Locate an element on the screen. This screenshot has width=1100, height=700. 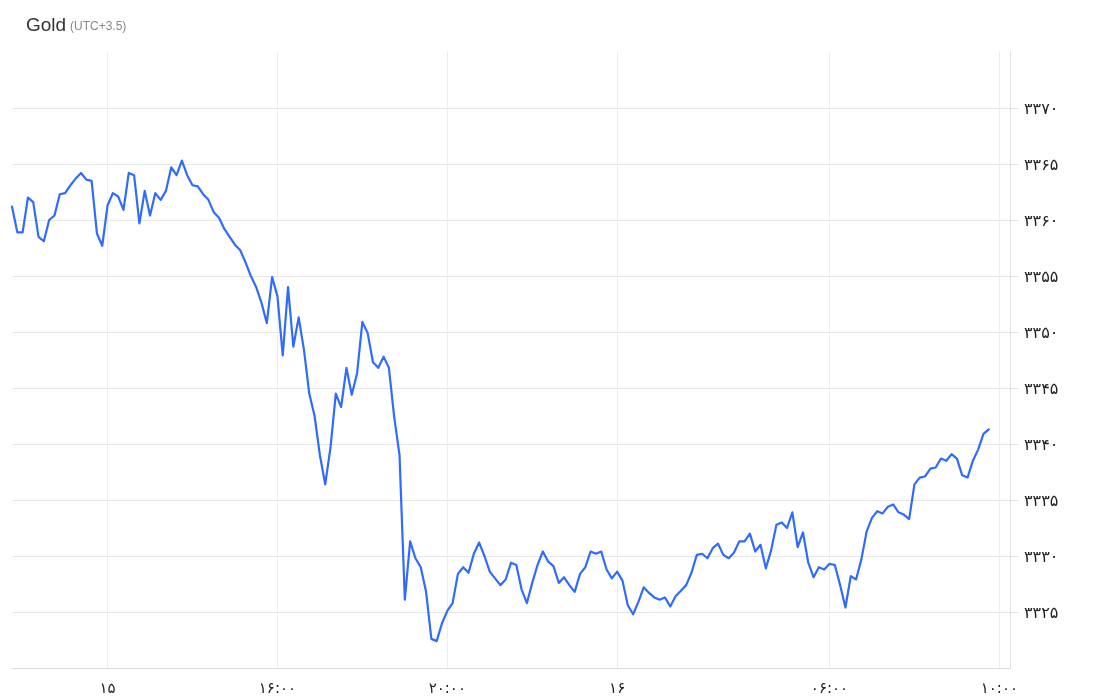
y-tick-label: ۳۳۳۰ is located at coordinates (1041, 556).